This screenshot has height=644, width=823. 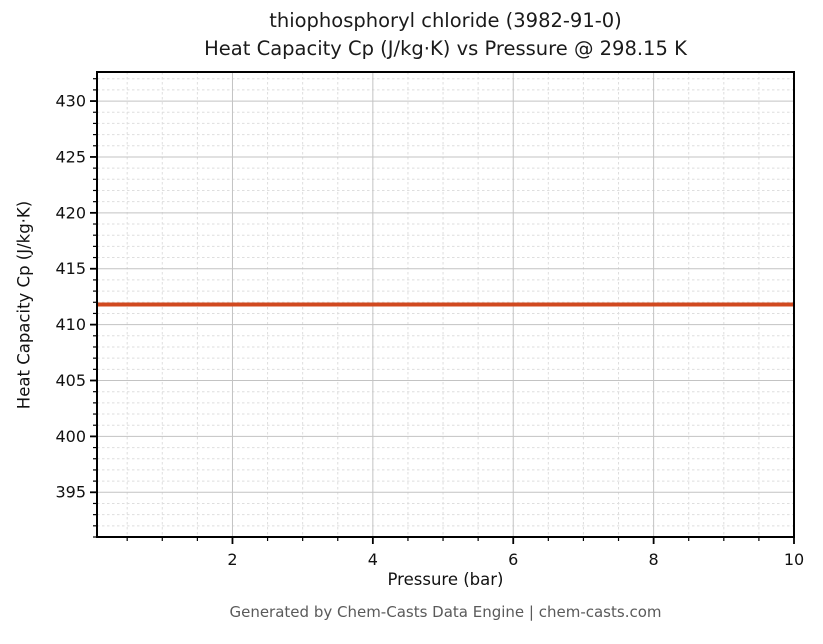 What do you see at coordinates (70, 324) in the screenshot?
I see `y-tick-label: 410` at bounding box center [70, 324].